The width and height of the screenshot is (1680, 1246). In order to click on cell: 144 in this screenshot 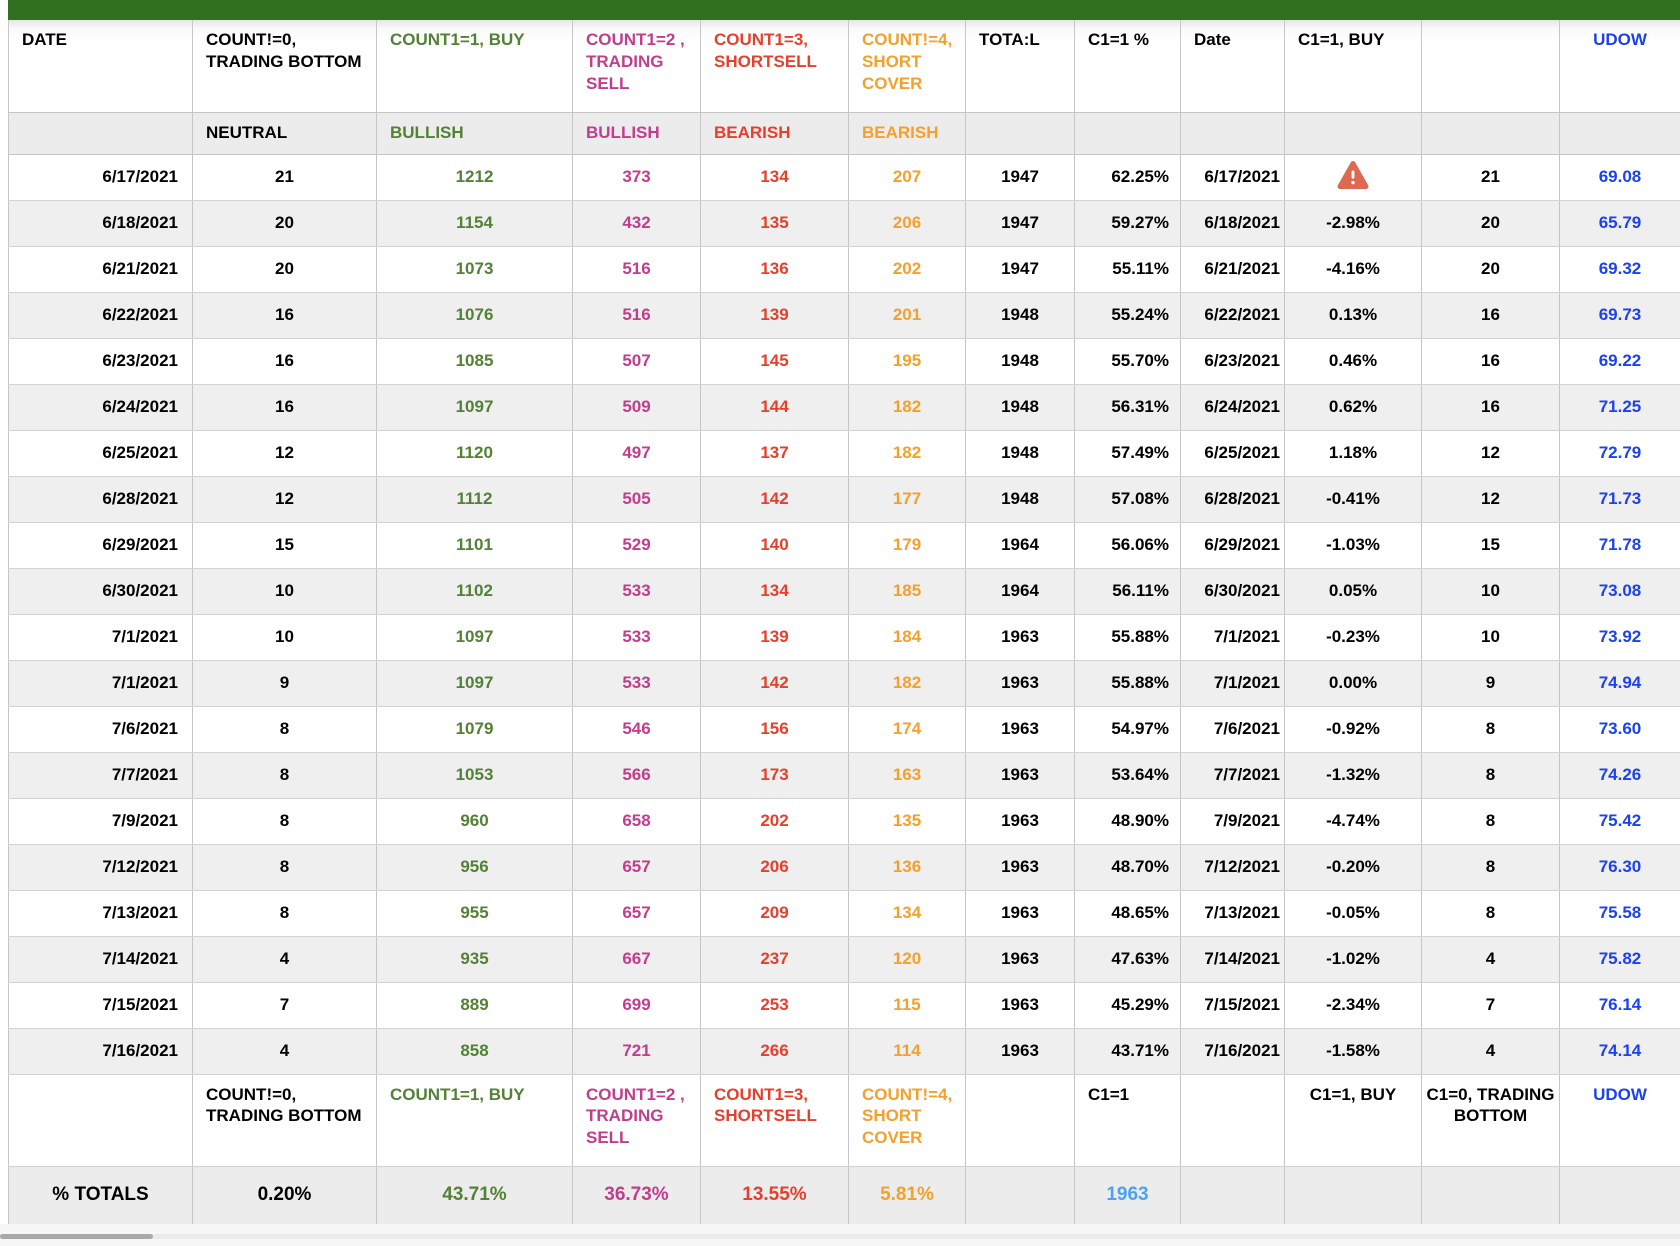, I will do `click(774, 407)`.